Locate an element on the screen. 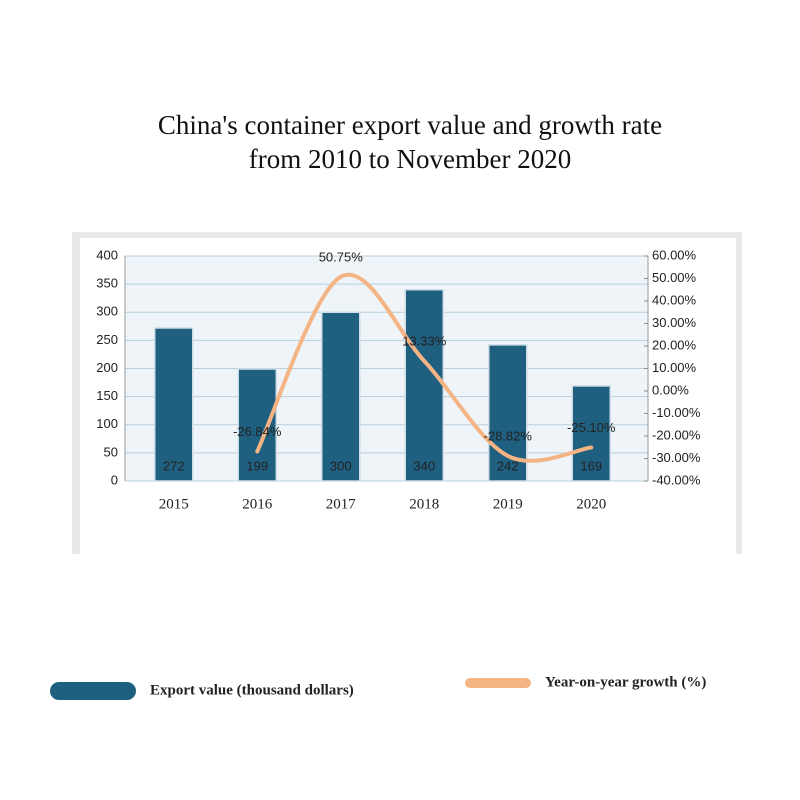 The image size is (800, 800). y2-tick-label: 30.00% is located at coordinates (674, 322).